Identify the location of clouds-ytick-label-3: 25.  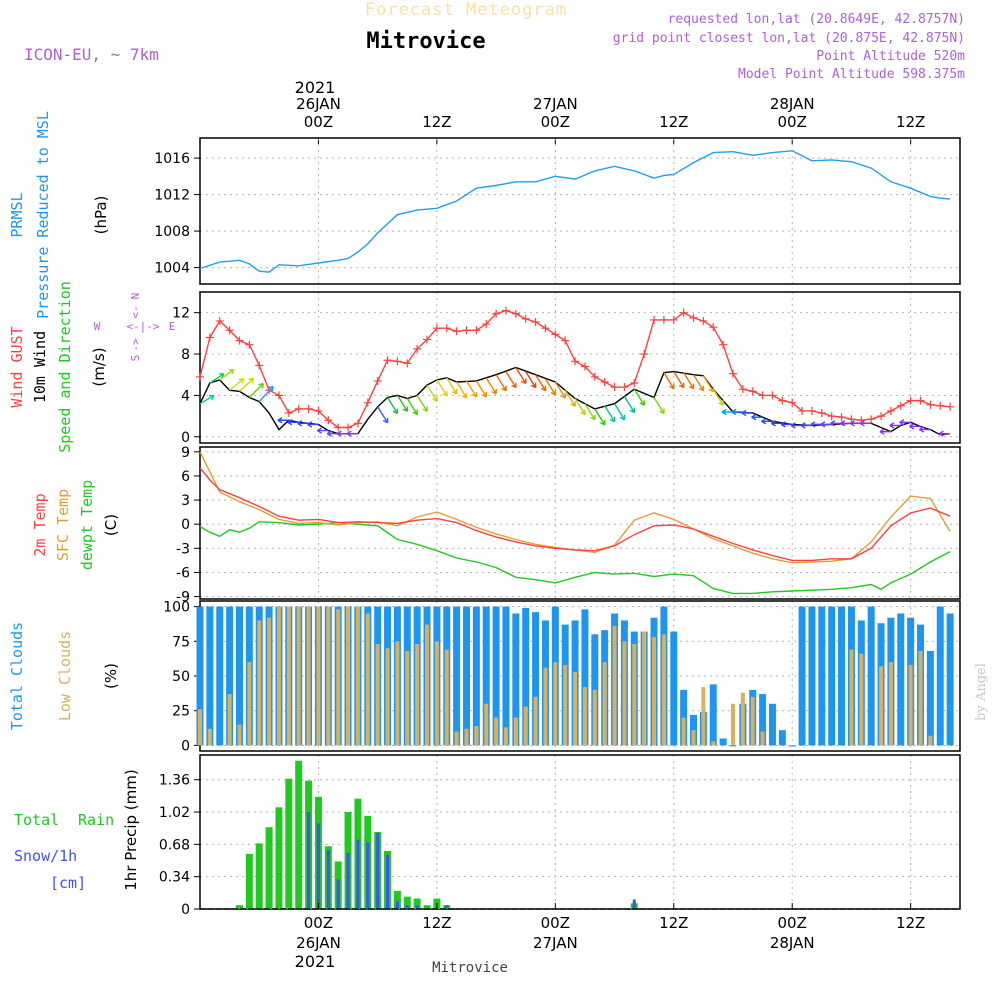
(181, 712).